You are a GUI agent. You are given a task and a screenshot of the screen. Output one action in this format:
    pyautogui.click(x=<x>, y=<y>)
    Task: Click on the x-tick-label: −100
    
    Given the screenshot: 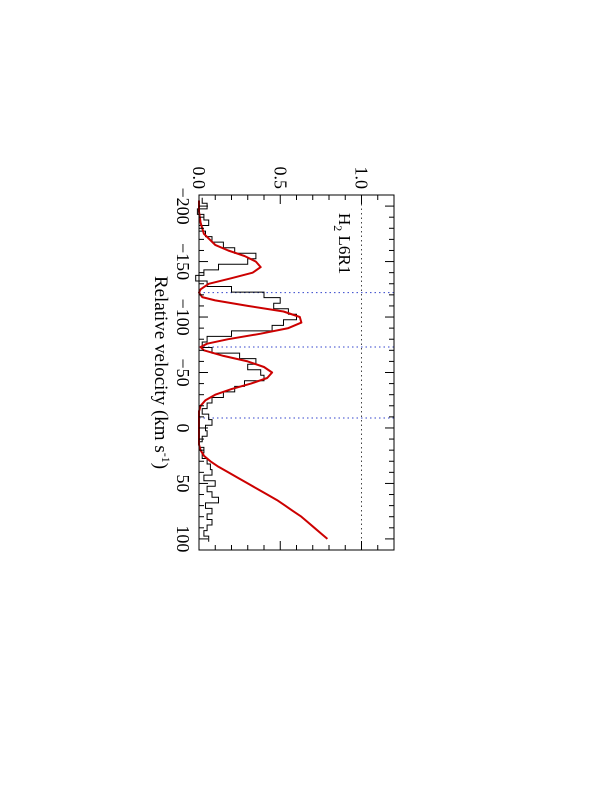 What is the action you would take?
    pyautogui.click(x=183, y=316)
    